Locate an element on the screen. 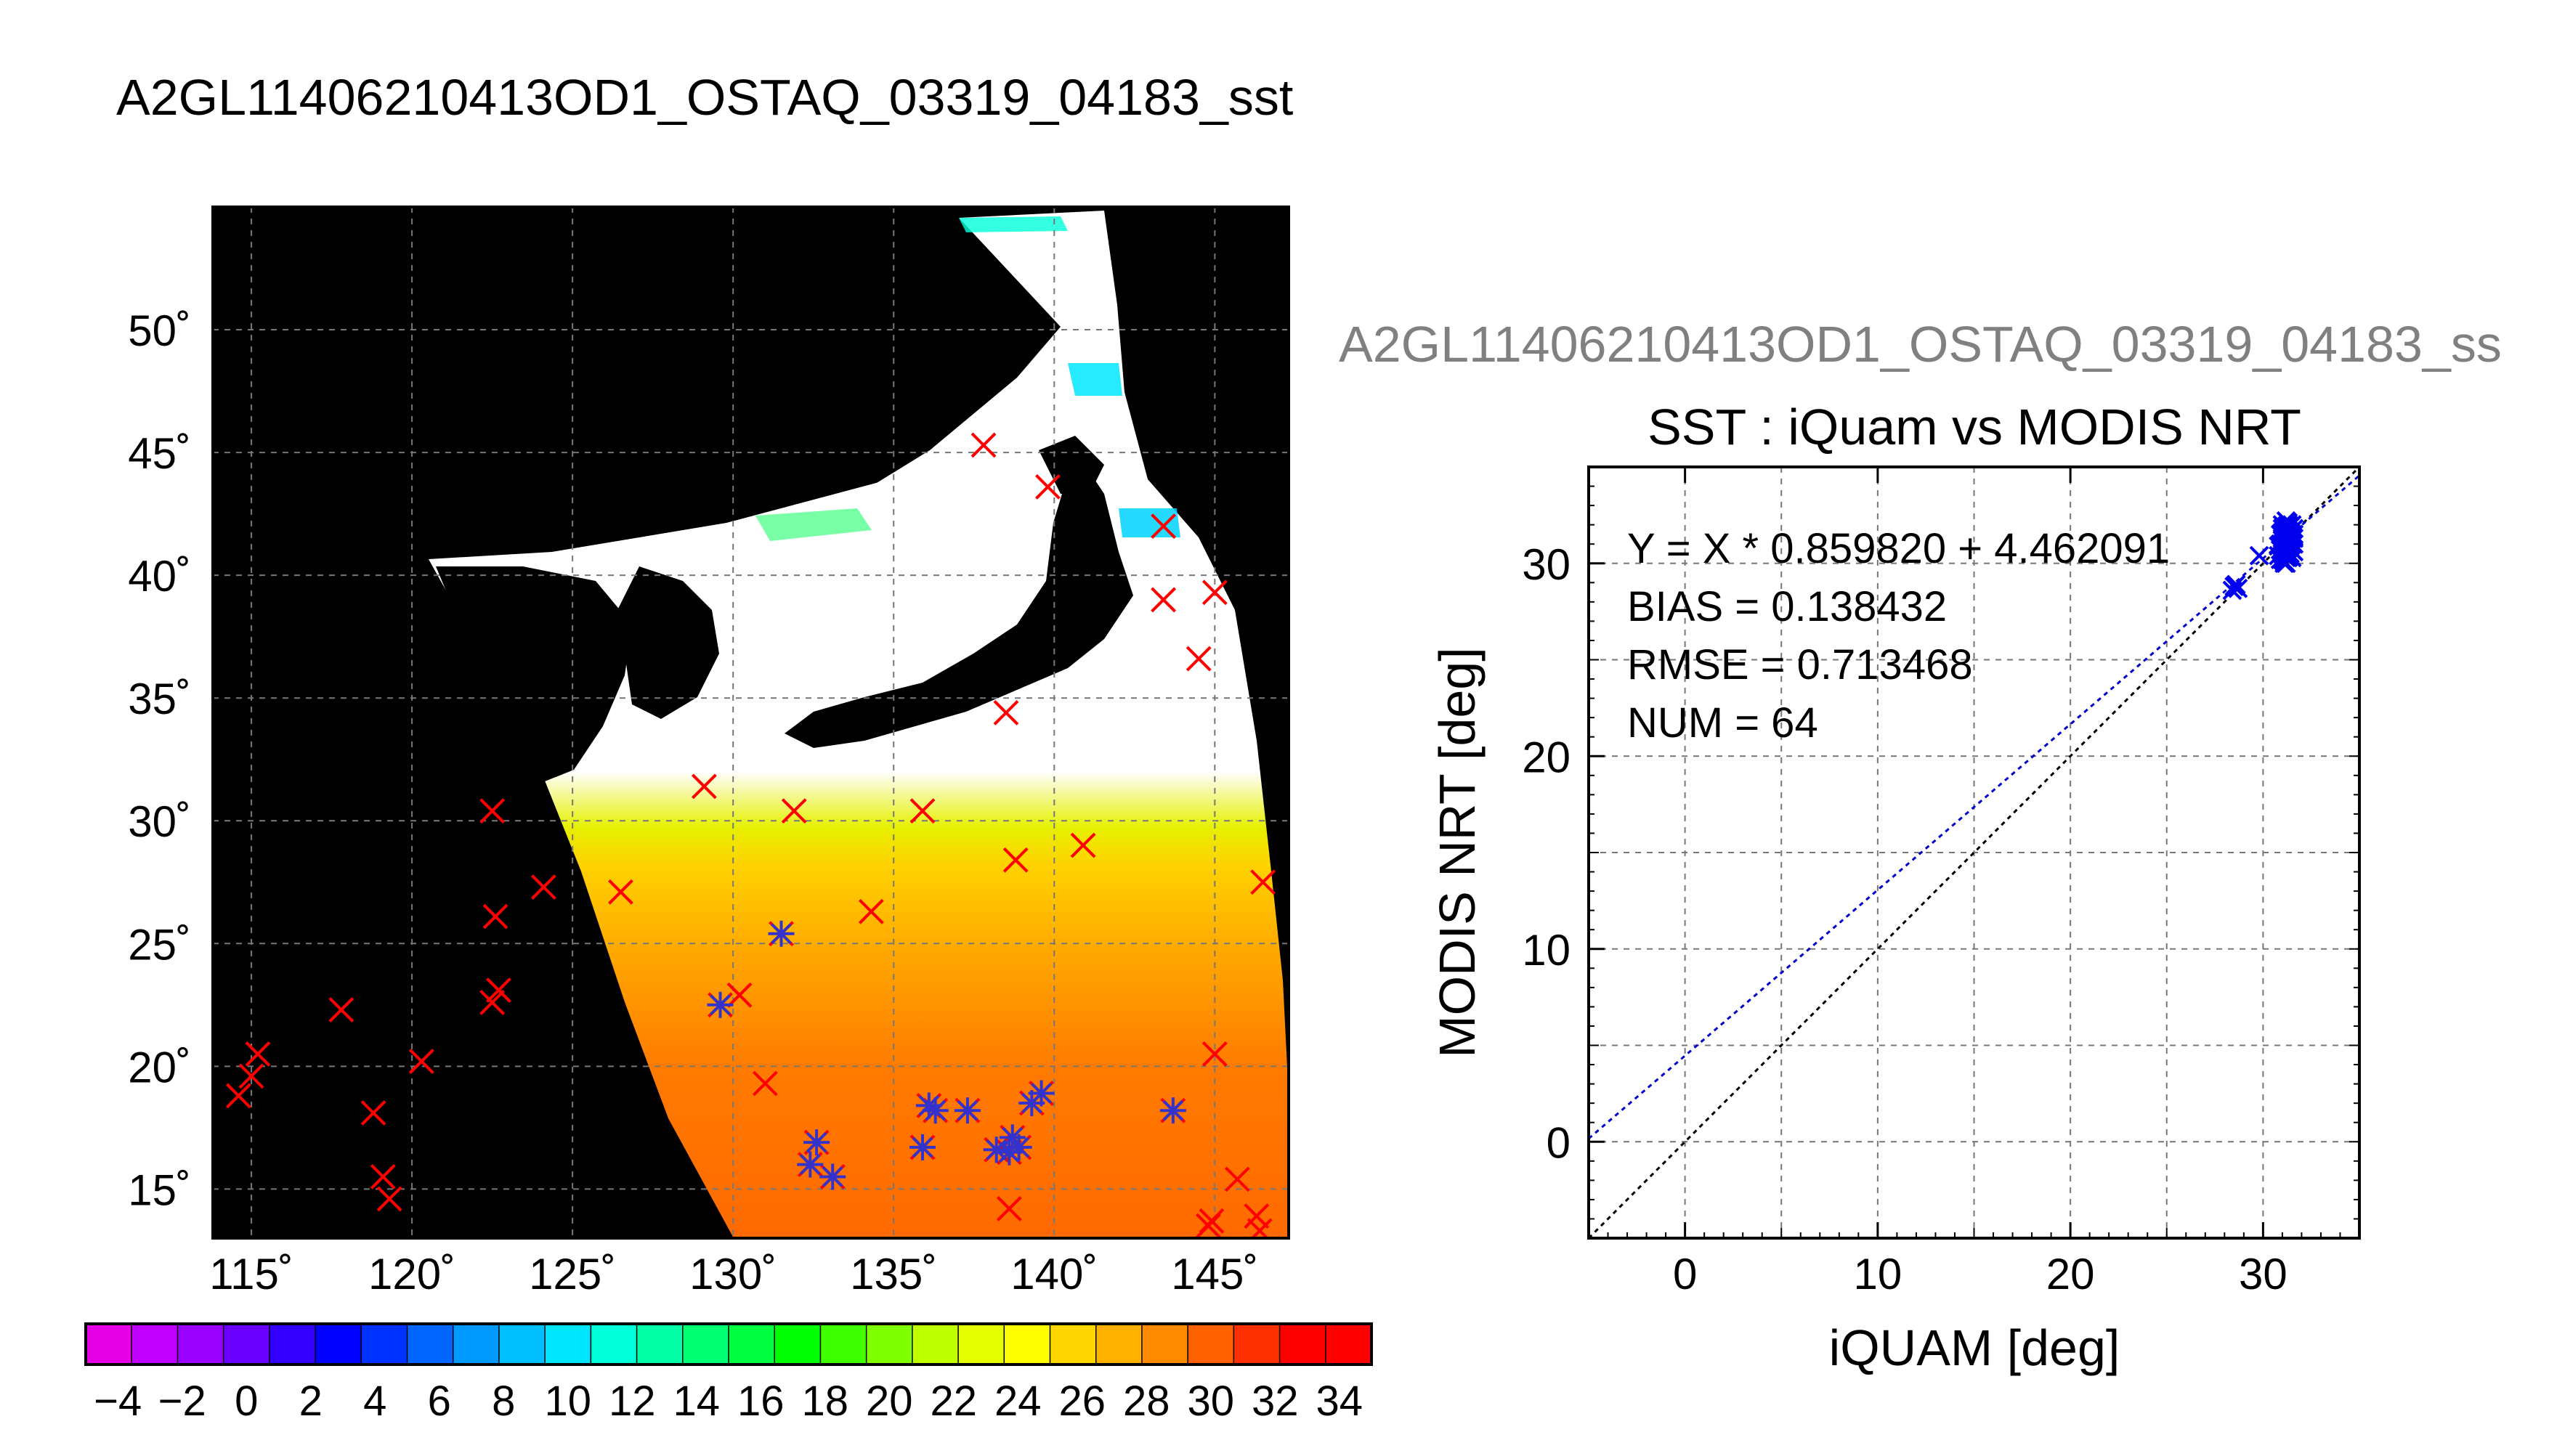 The image size is (2549, 1456). map-y-tick-label: 20˚ is located at coordinates (160, 1067).